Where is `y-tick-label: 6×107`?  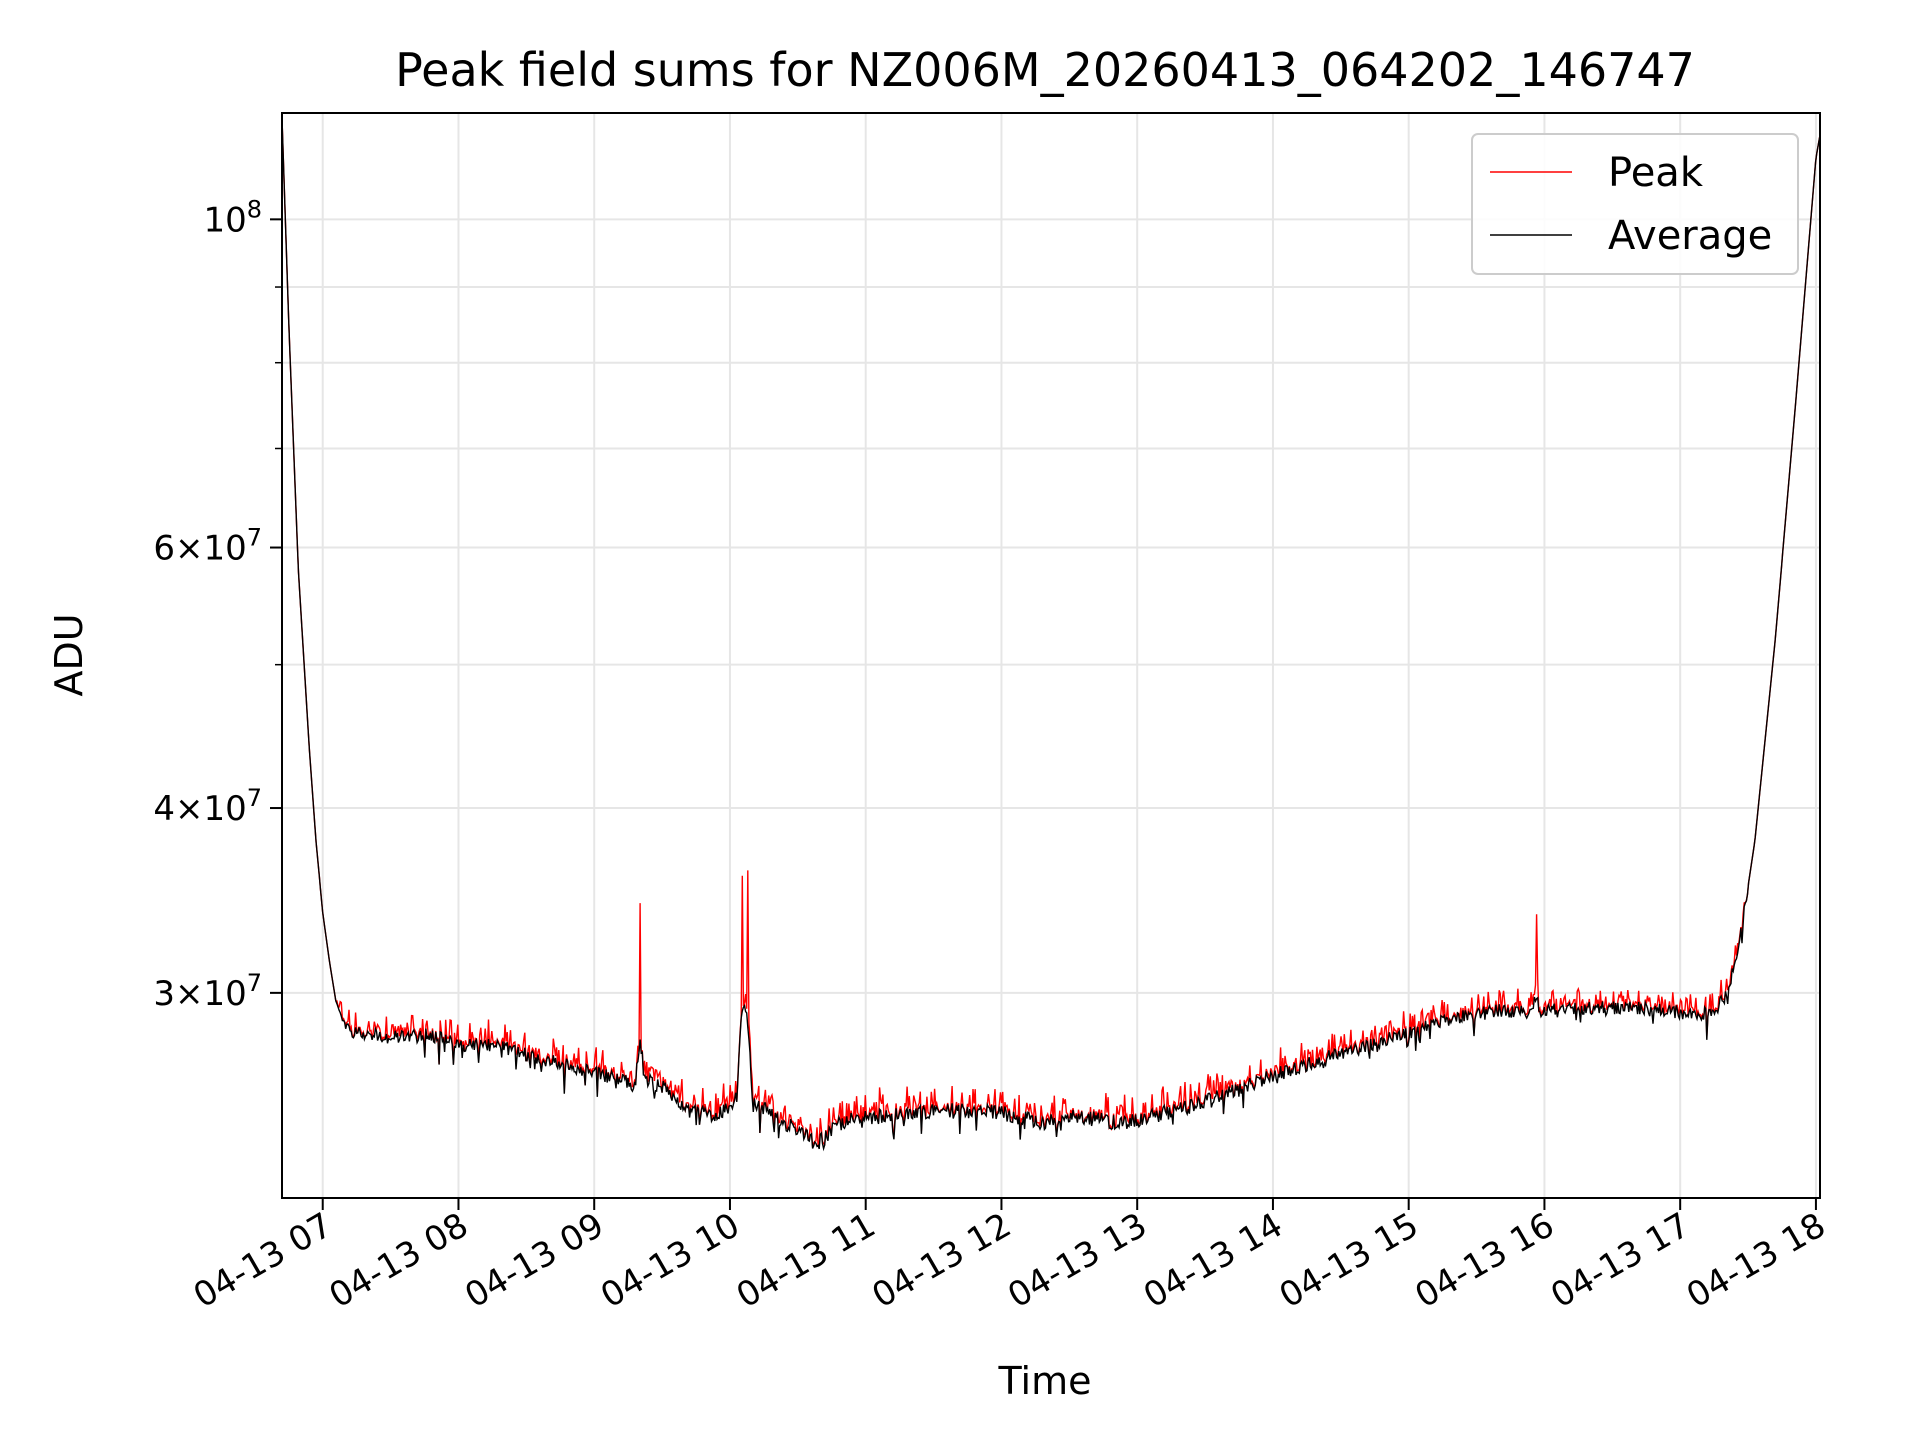 y-tick-label: 6×107 is located at coordinates (207, 546).